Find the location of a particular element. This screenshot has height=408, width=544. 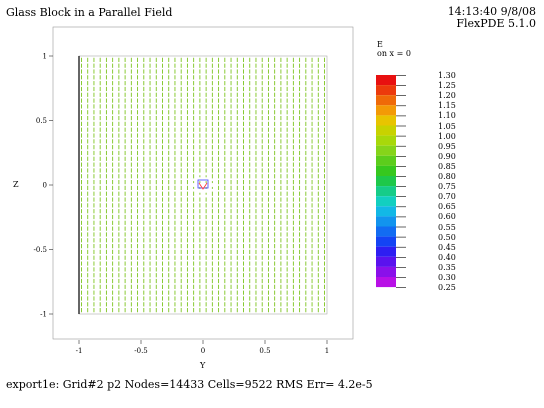

y-tick-label: -0.5 is located at coordinates (41, 250).